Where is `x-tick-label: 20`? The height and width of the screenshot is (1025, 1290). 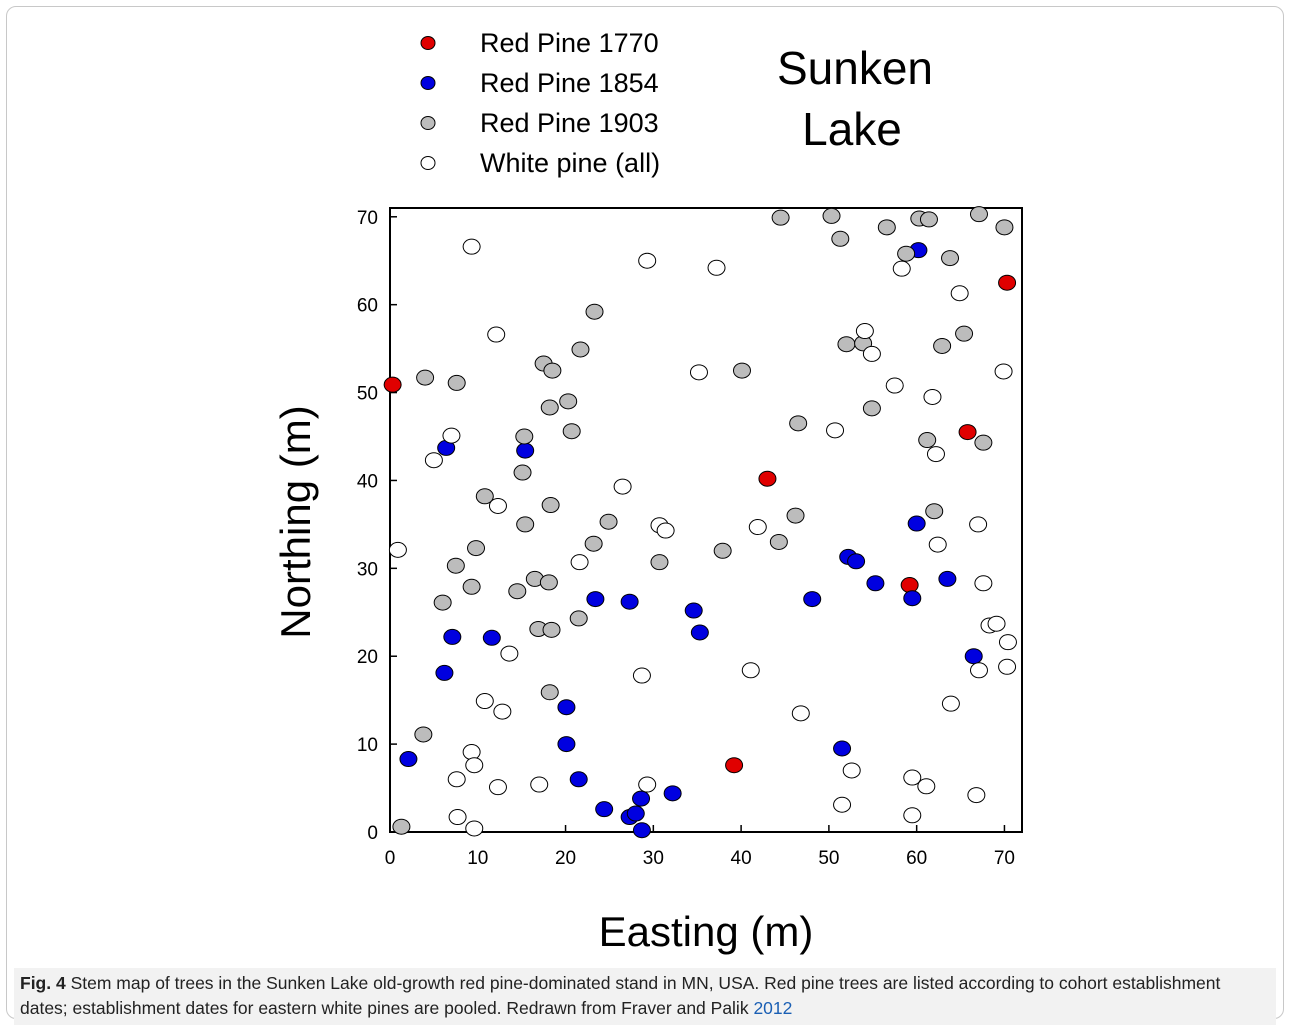 x-tick-label: 20 is located at coordinates (565, 858).